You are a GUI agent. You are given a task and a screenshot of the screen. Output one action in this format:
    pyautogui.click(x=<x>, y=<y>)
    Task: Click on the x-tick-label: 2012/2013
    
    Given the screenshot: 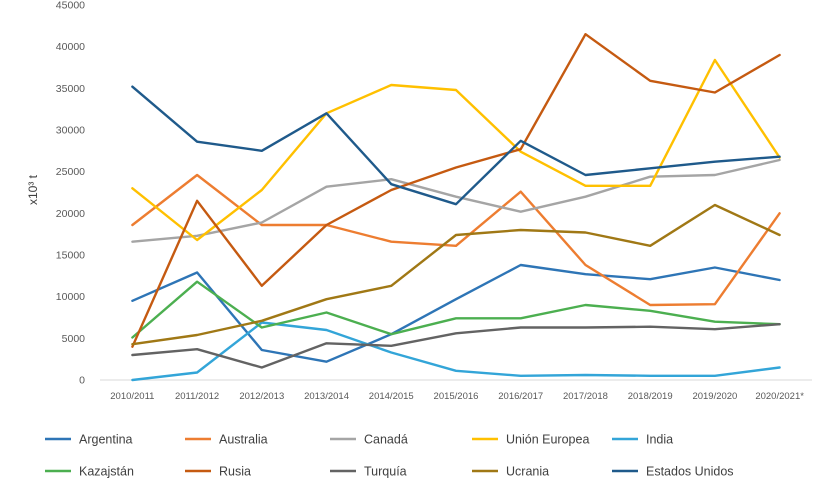 What is the action you would take?
    pyautogui.click(x=261, y=396)
    